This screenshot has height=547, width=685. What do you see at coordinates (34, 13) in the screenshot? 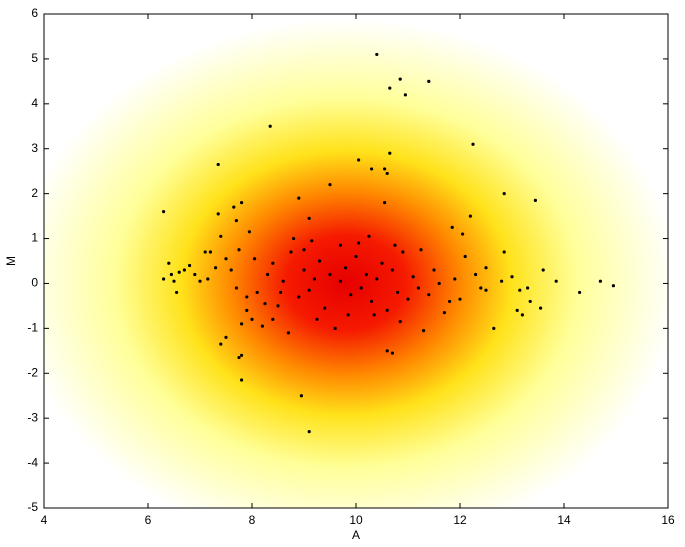
I see `y-tick-label: 6` at bounding box center [34, 13].